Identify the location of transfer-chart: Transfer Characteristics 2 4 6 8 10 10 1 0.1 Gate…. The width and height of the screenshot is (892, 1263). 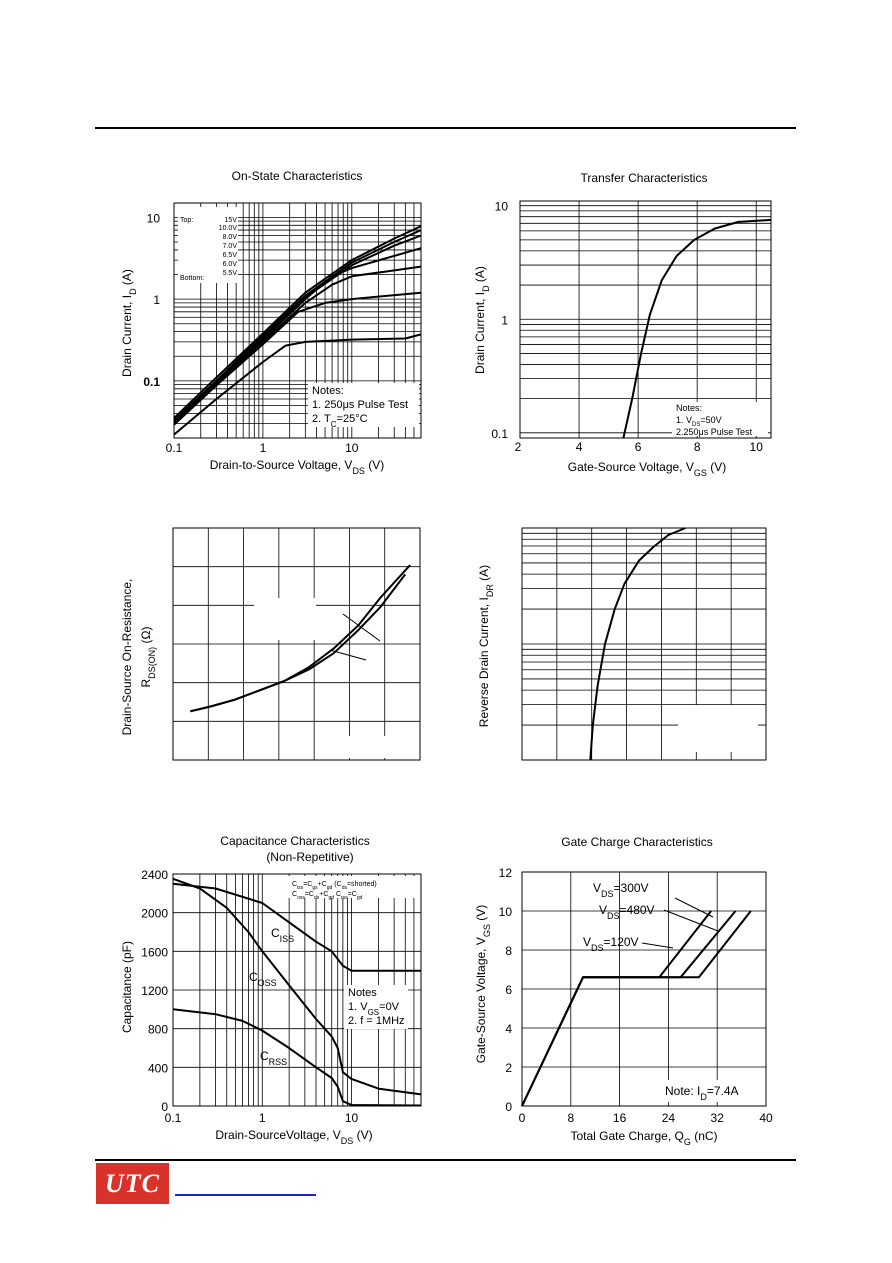
(622, 324).